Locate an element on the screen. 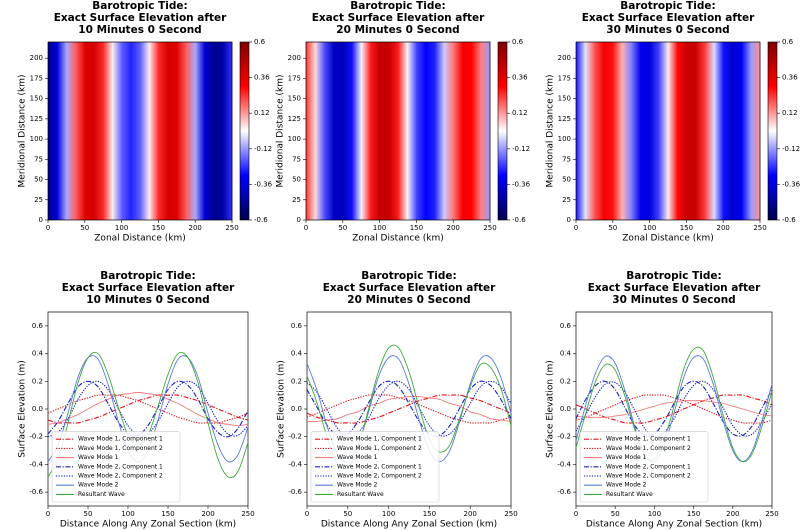 Image resolution: width=800 pixels, height=530 pixels. y-tick-label: 175 is located at coordinates (294, 78).